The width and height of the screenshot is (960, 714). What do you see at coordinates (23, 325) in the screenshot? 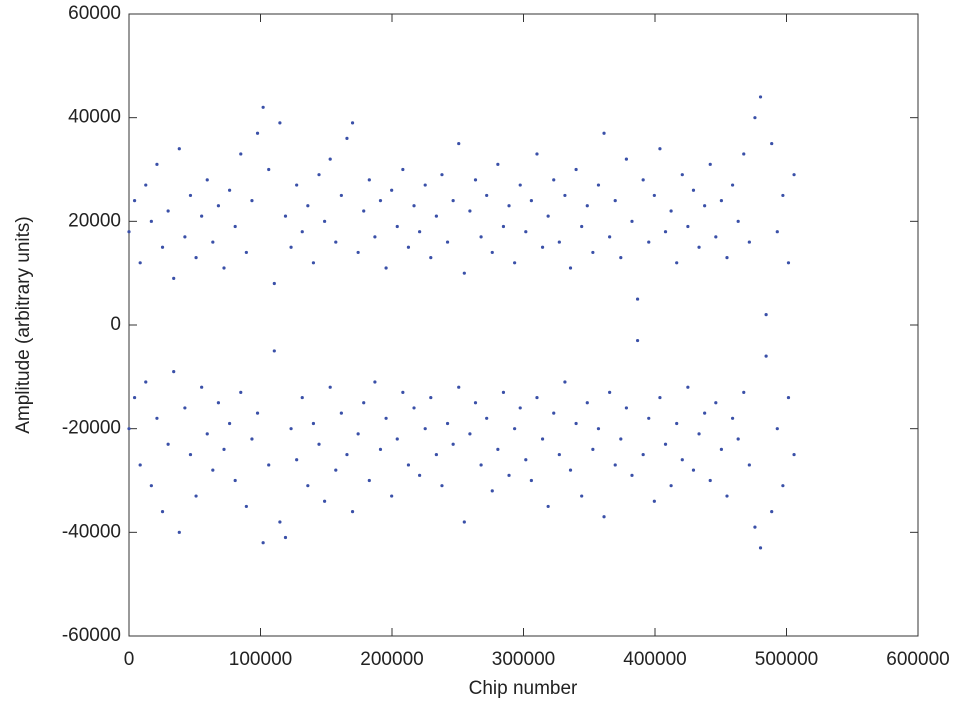
I see `y-axis-label: Amplitude (arbitrary units)` at bounding box center [23, 325].